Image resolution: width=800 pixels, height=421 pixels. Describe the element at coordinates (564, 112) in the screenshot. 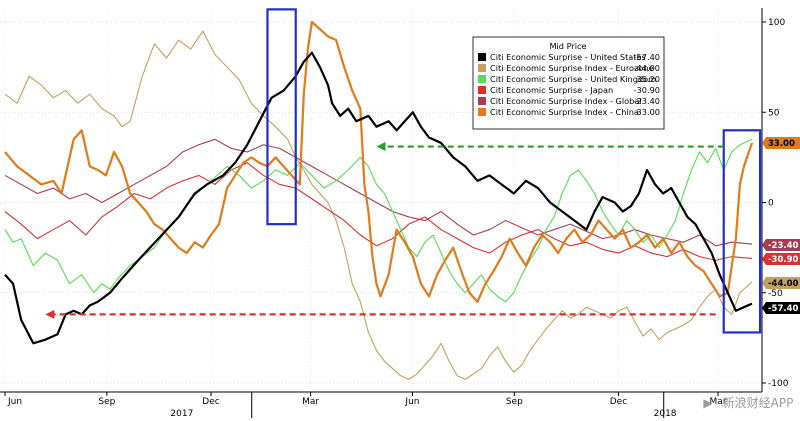

I see `legend-series-name: Citi Economic Surprise Index - China` at that location.